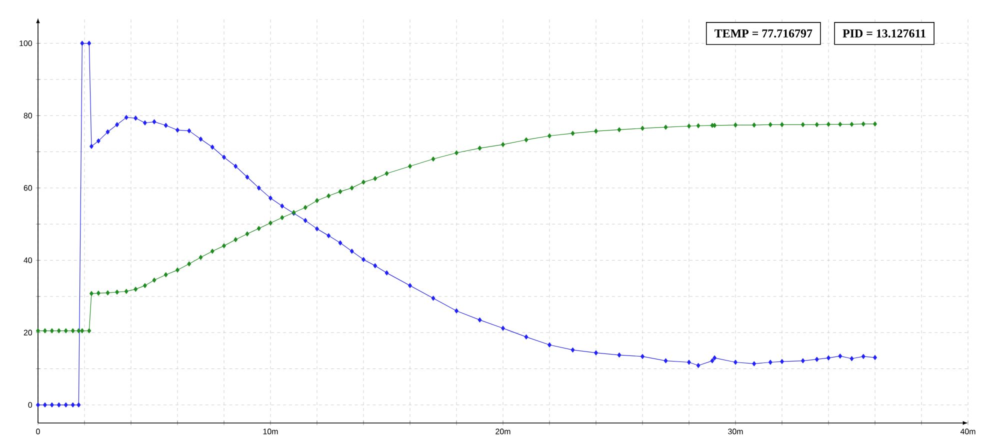 Image resolution: width=994 pixels, height=445 pixels. What do you see at coordinates (763, 33) in the screenshot?
I see `annotation: TEMP = 77.716797` at bounding box center [763, 33].